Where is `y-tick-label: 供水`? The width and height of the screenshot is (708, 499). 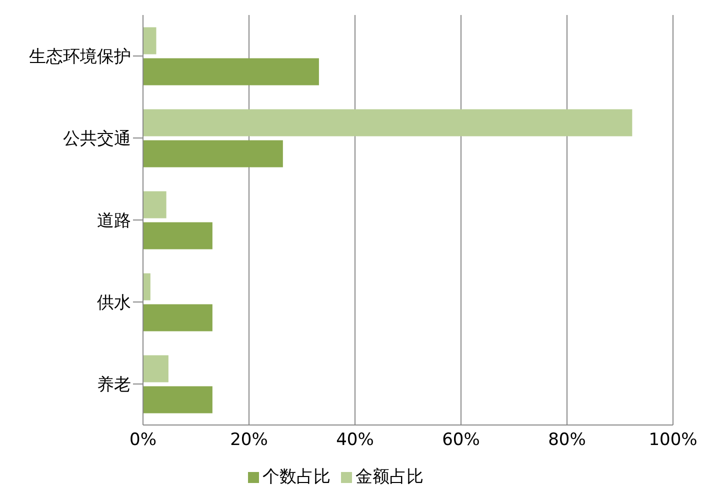 y-tick-label: 供水 is located at coordinates (114, 303).